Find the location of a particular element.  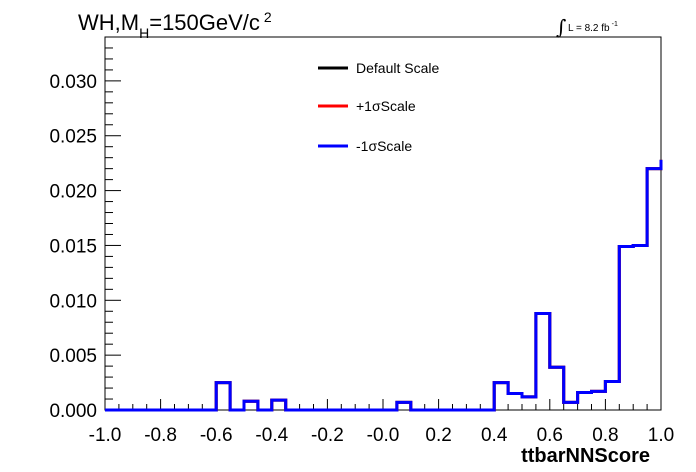

x-tick-label: 0.4 is located at coordinates (494, 435).